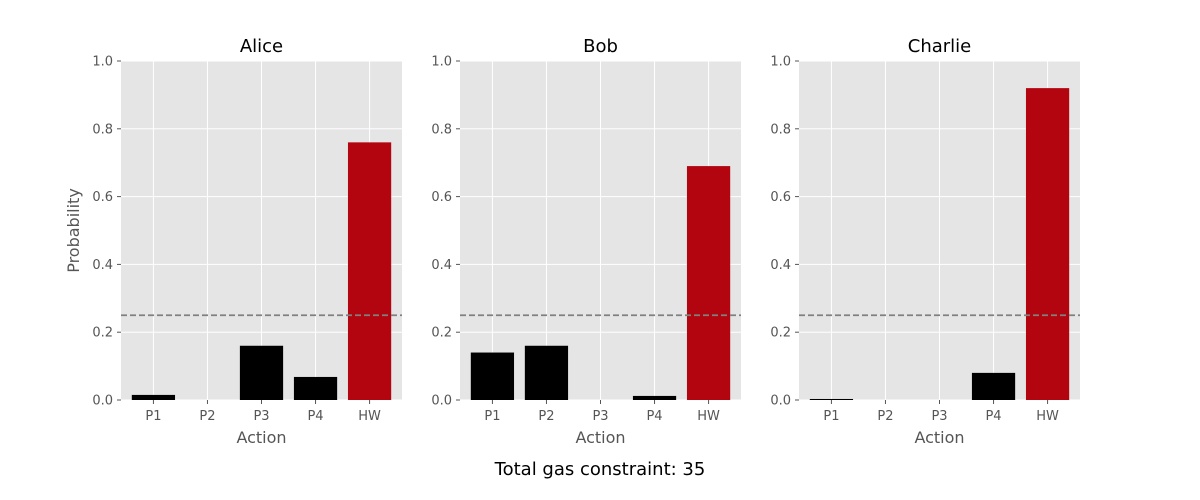  Describe the element at coordinates (73, 230) in the screenshot. I see `y-axis-label: Probability` at that location.